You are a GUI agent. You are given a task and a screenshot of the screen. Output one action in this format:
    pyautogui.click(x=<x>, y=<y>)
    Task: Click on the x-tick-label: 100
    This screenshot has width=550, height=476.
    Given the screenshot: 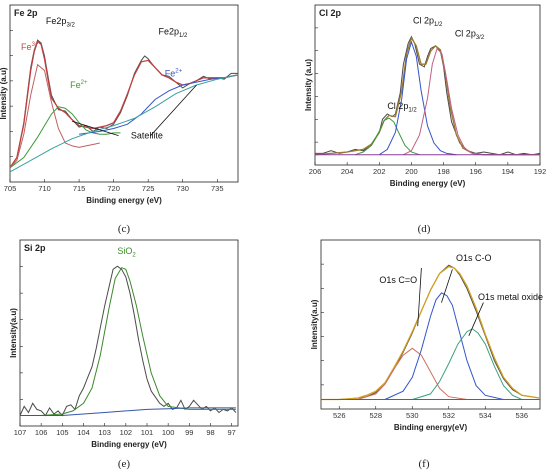 What is the action you would take?
    pyautogui.click(x=168, y=432)
    